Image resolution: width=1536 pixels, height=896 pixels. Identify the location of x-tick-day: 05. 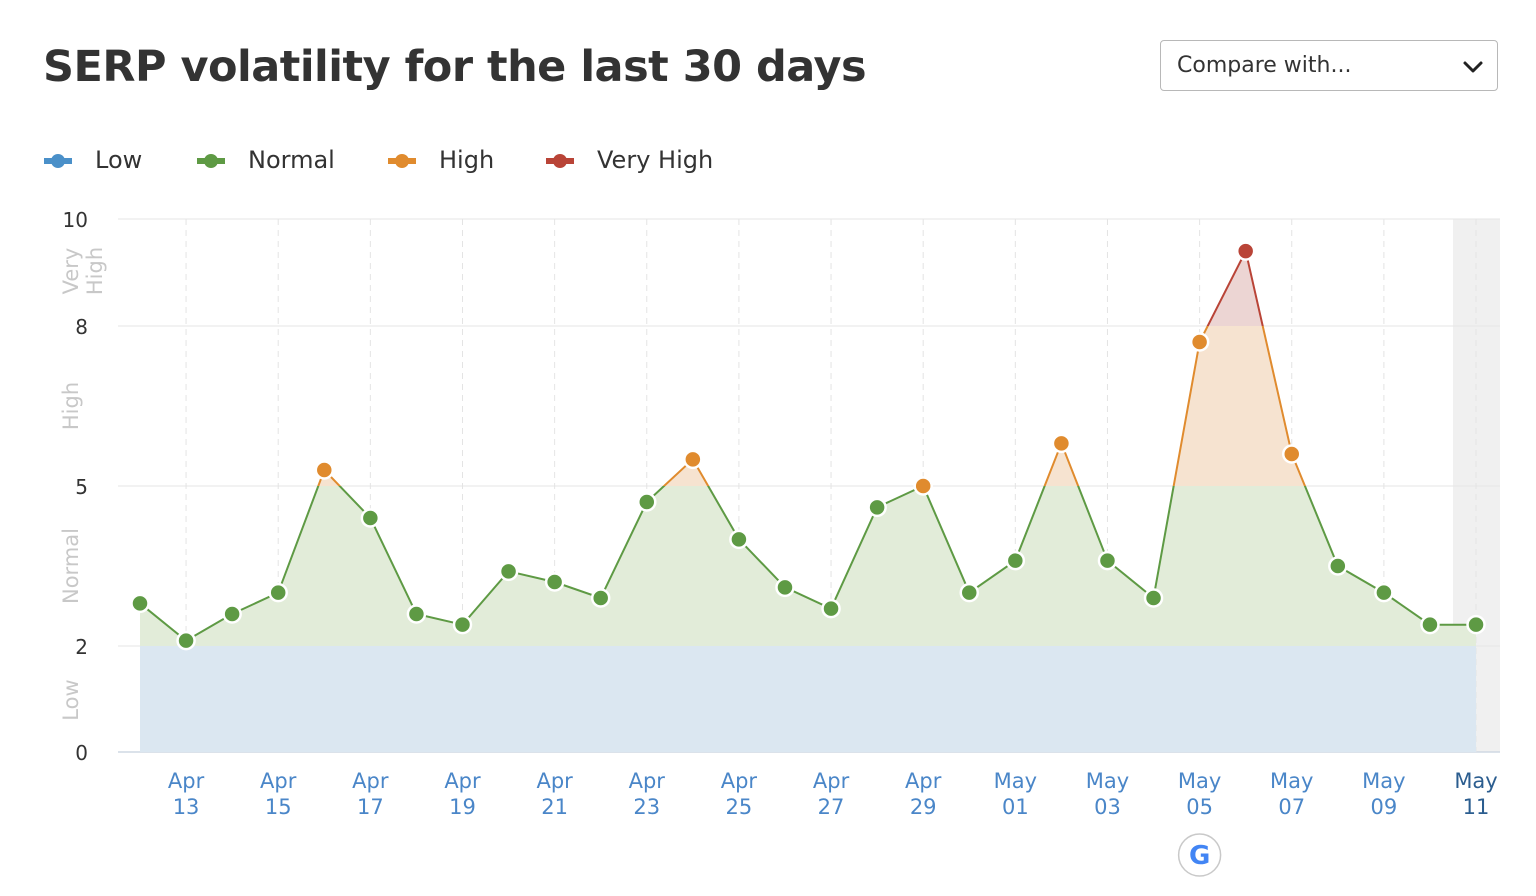
(1199, 807).